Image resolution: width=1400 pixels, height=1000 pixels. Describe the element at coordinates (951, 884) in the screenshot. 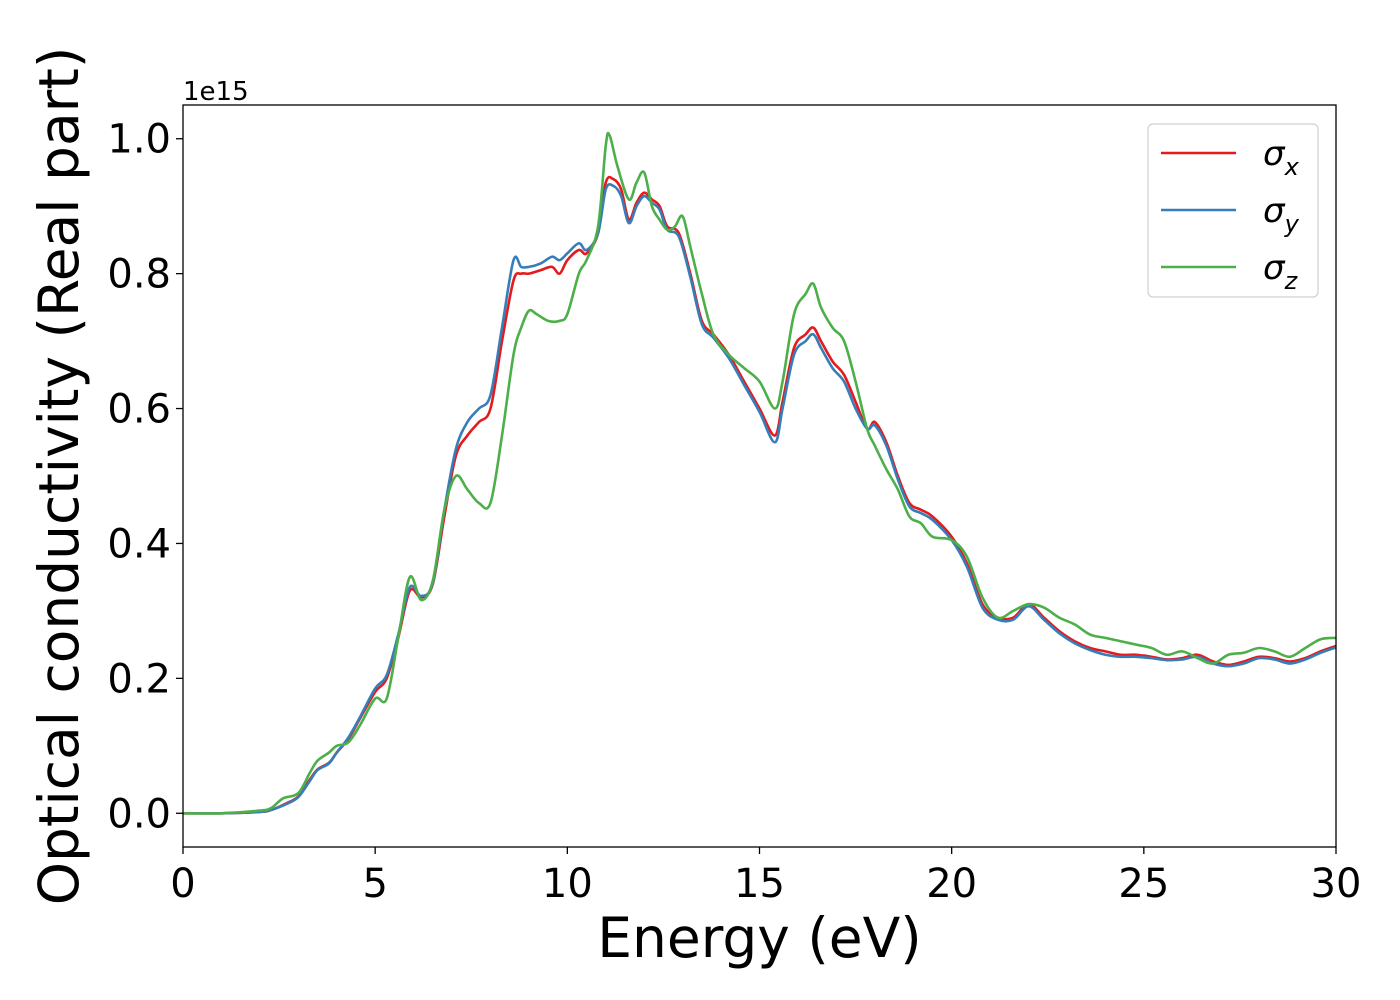

I see `x-tick-label: 20` at that location.